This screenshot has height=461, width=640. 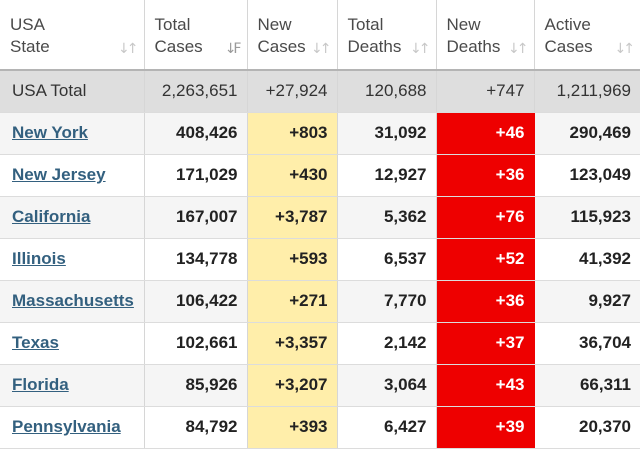 I want to click on header-active-cases-label: Active Cases, so click(x=568, y=35).